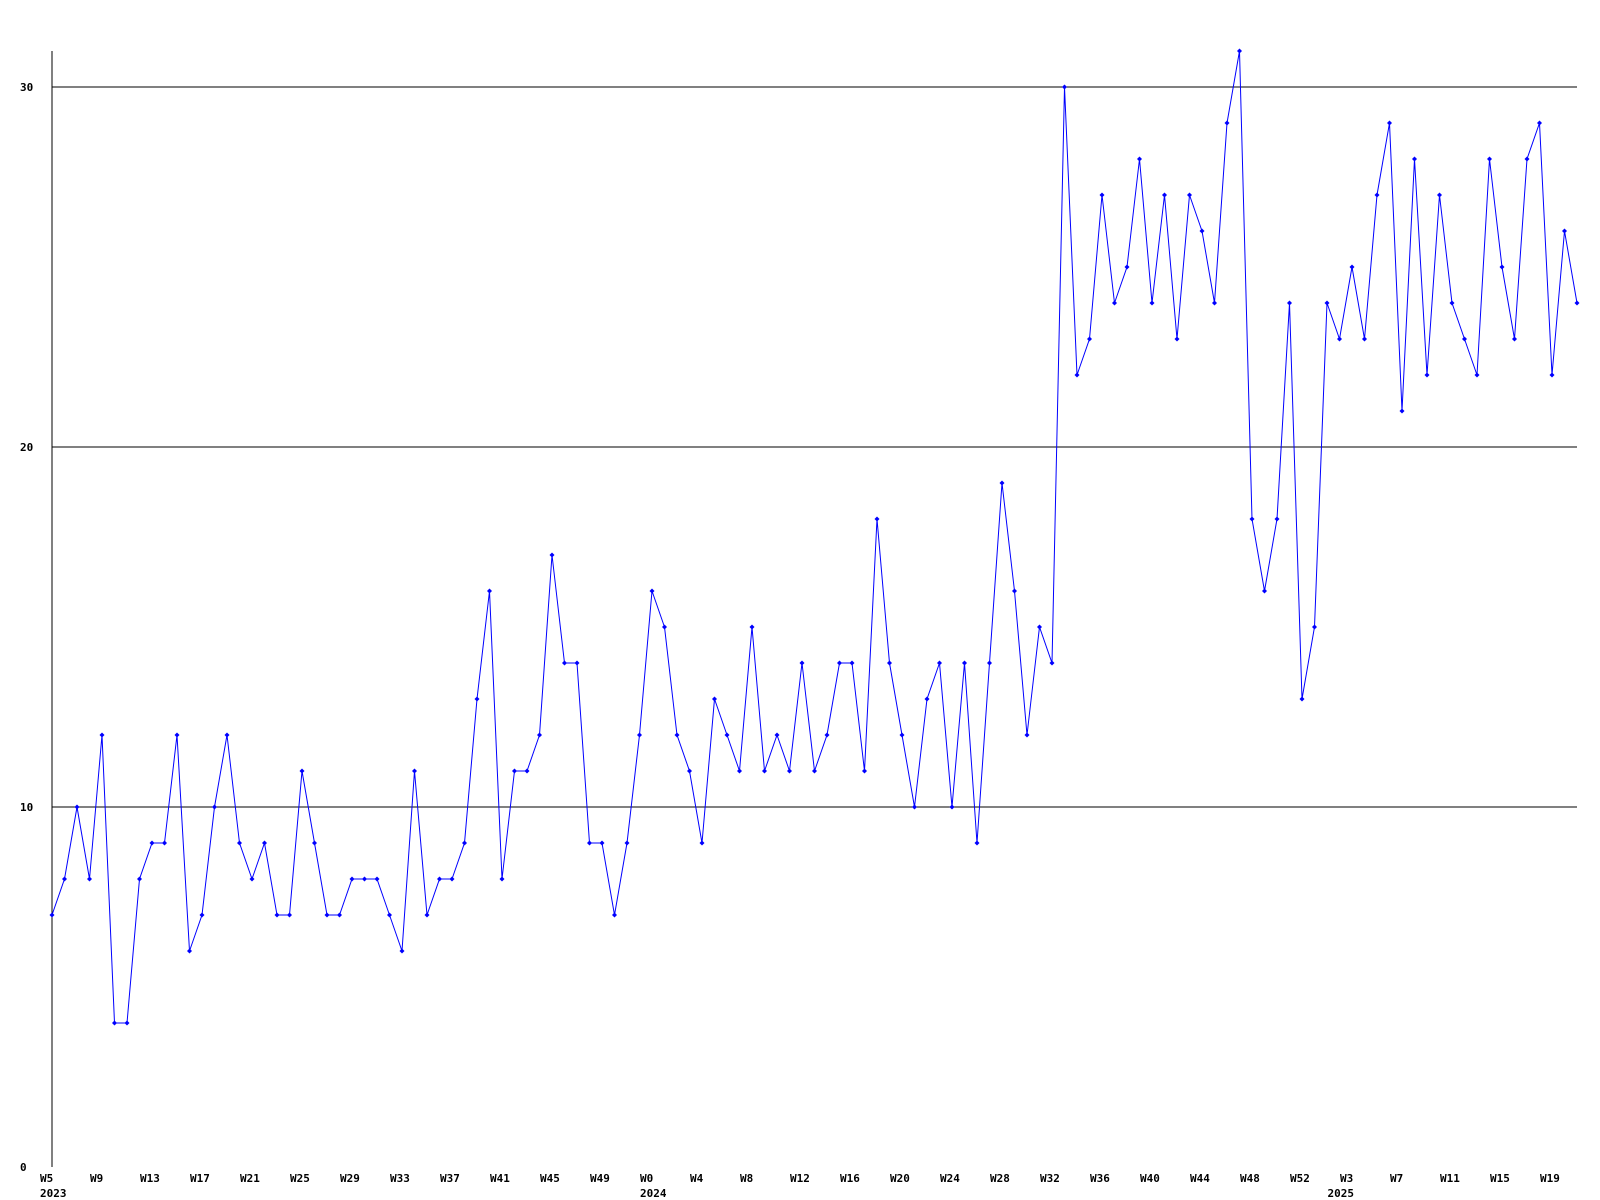 This screenshot has height=1200, width=1600. I want to click on y-tick-label: 20, so click(26, 447).